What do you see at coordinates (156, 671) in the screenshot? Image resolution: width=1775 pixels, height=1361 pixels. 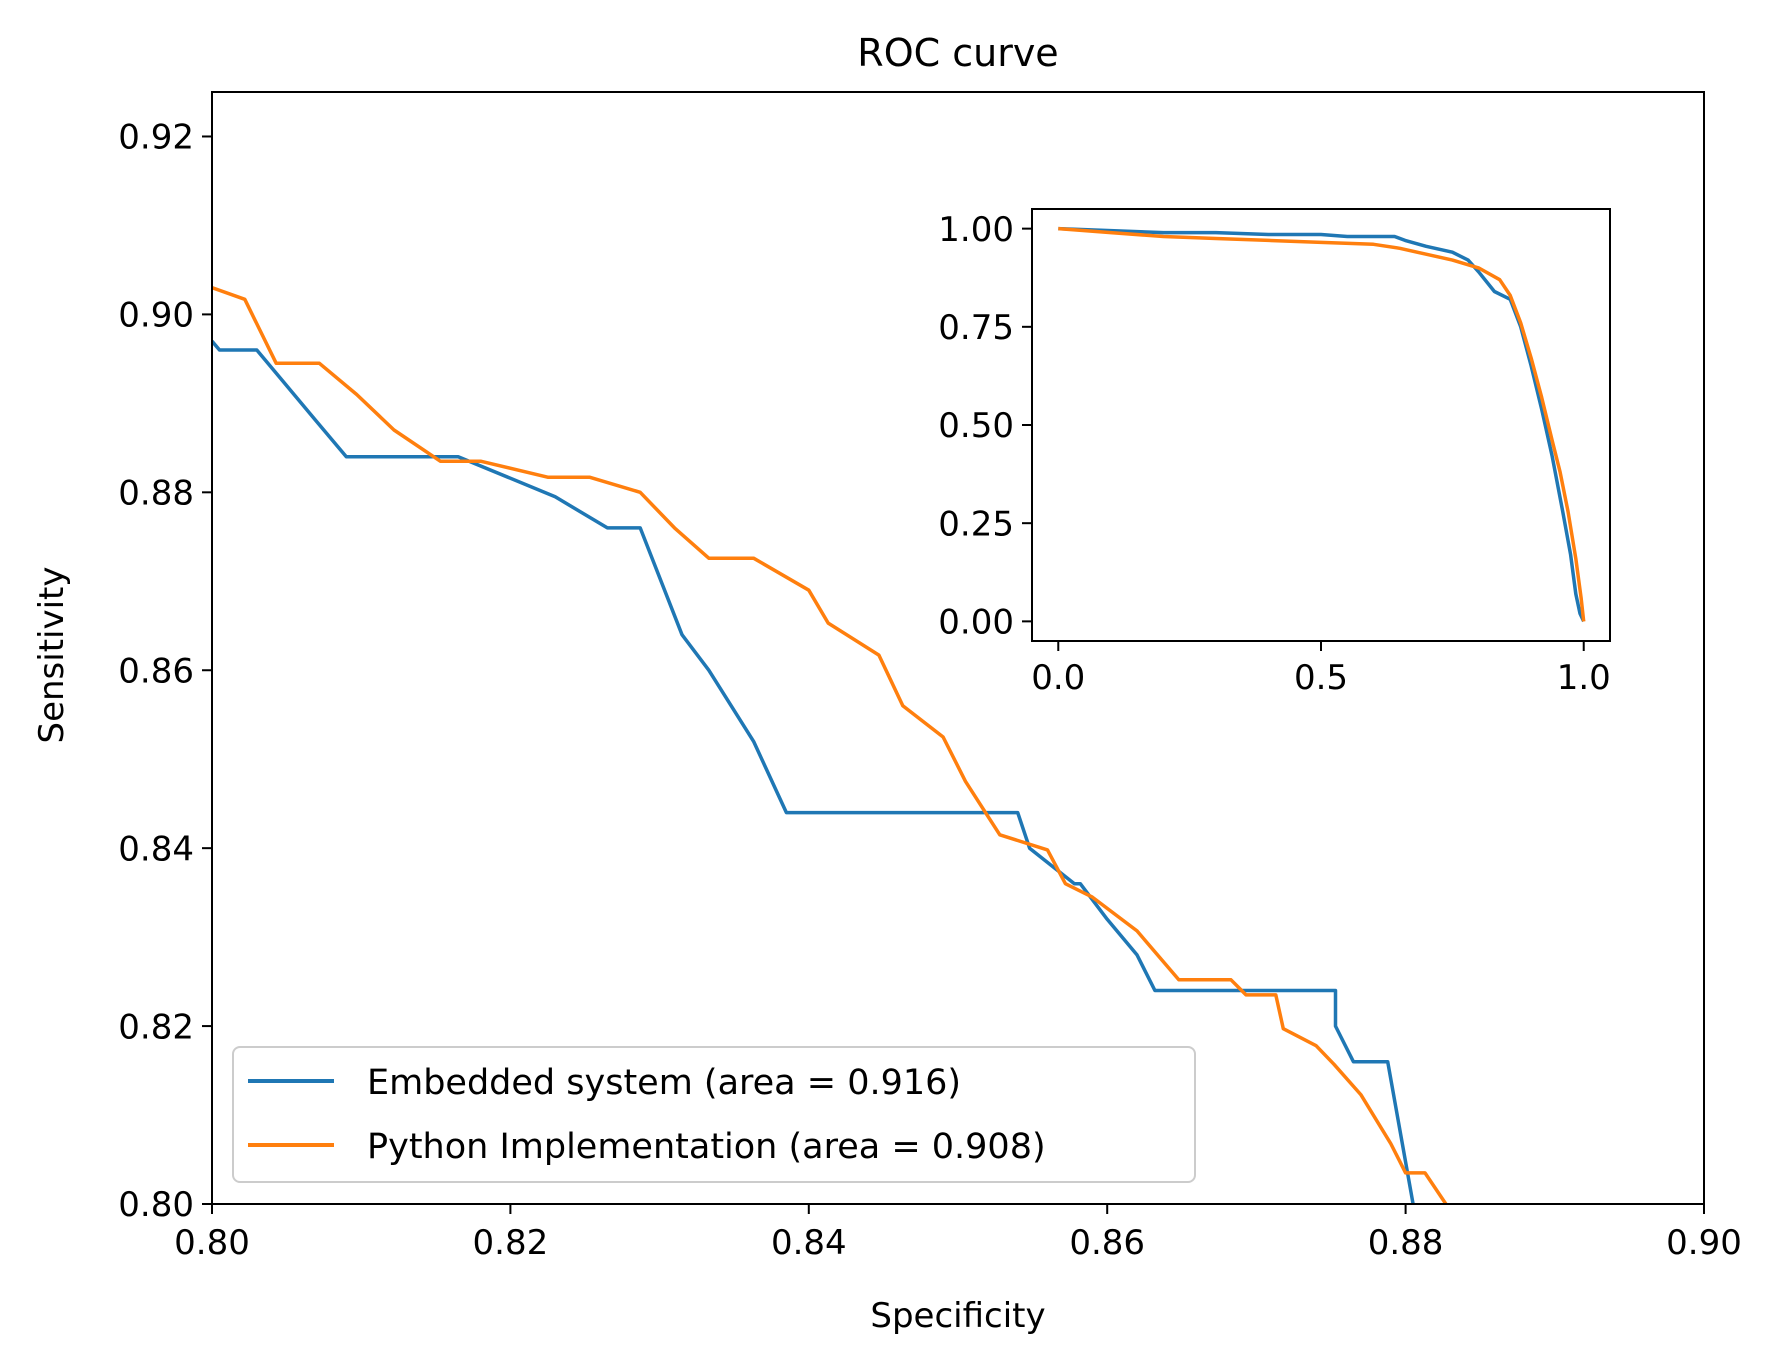 I see `y-tick-label: 0.86` at bounding box center [156, 671].